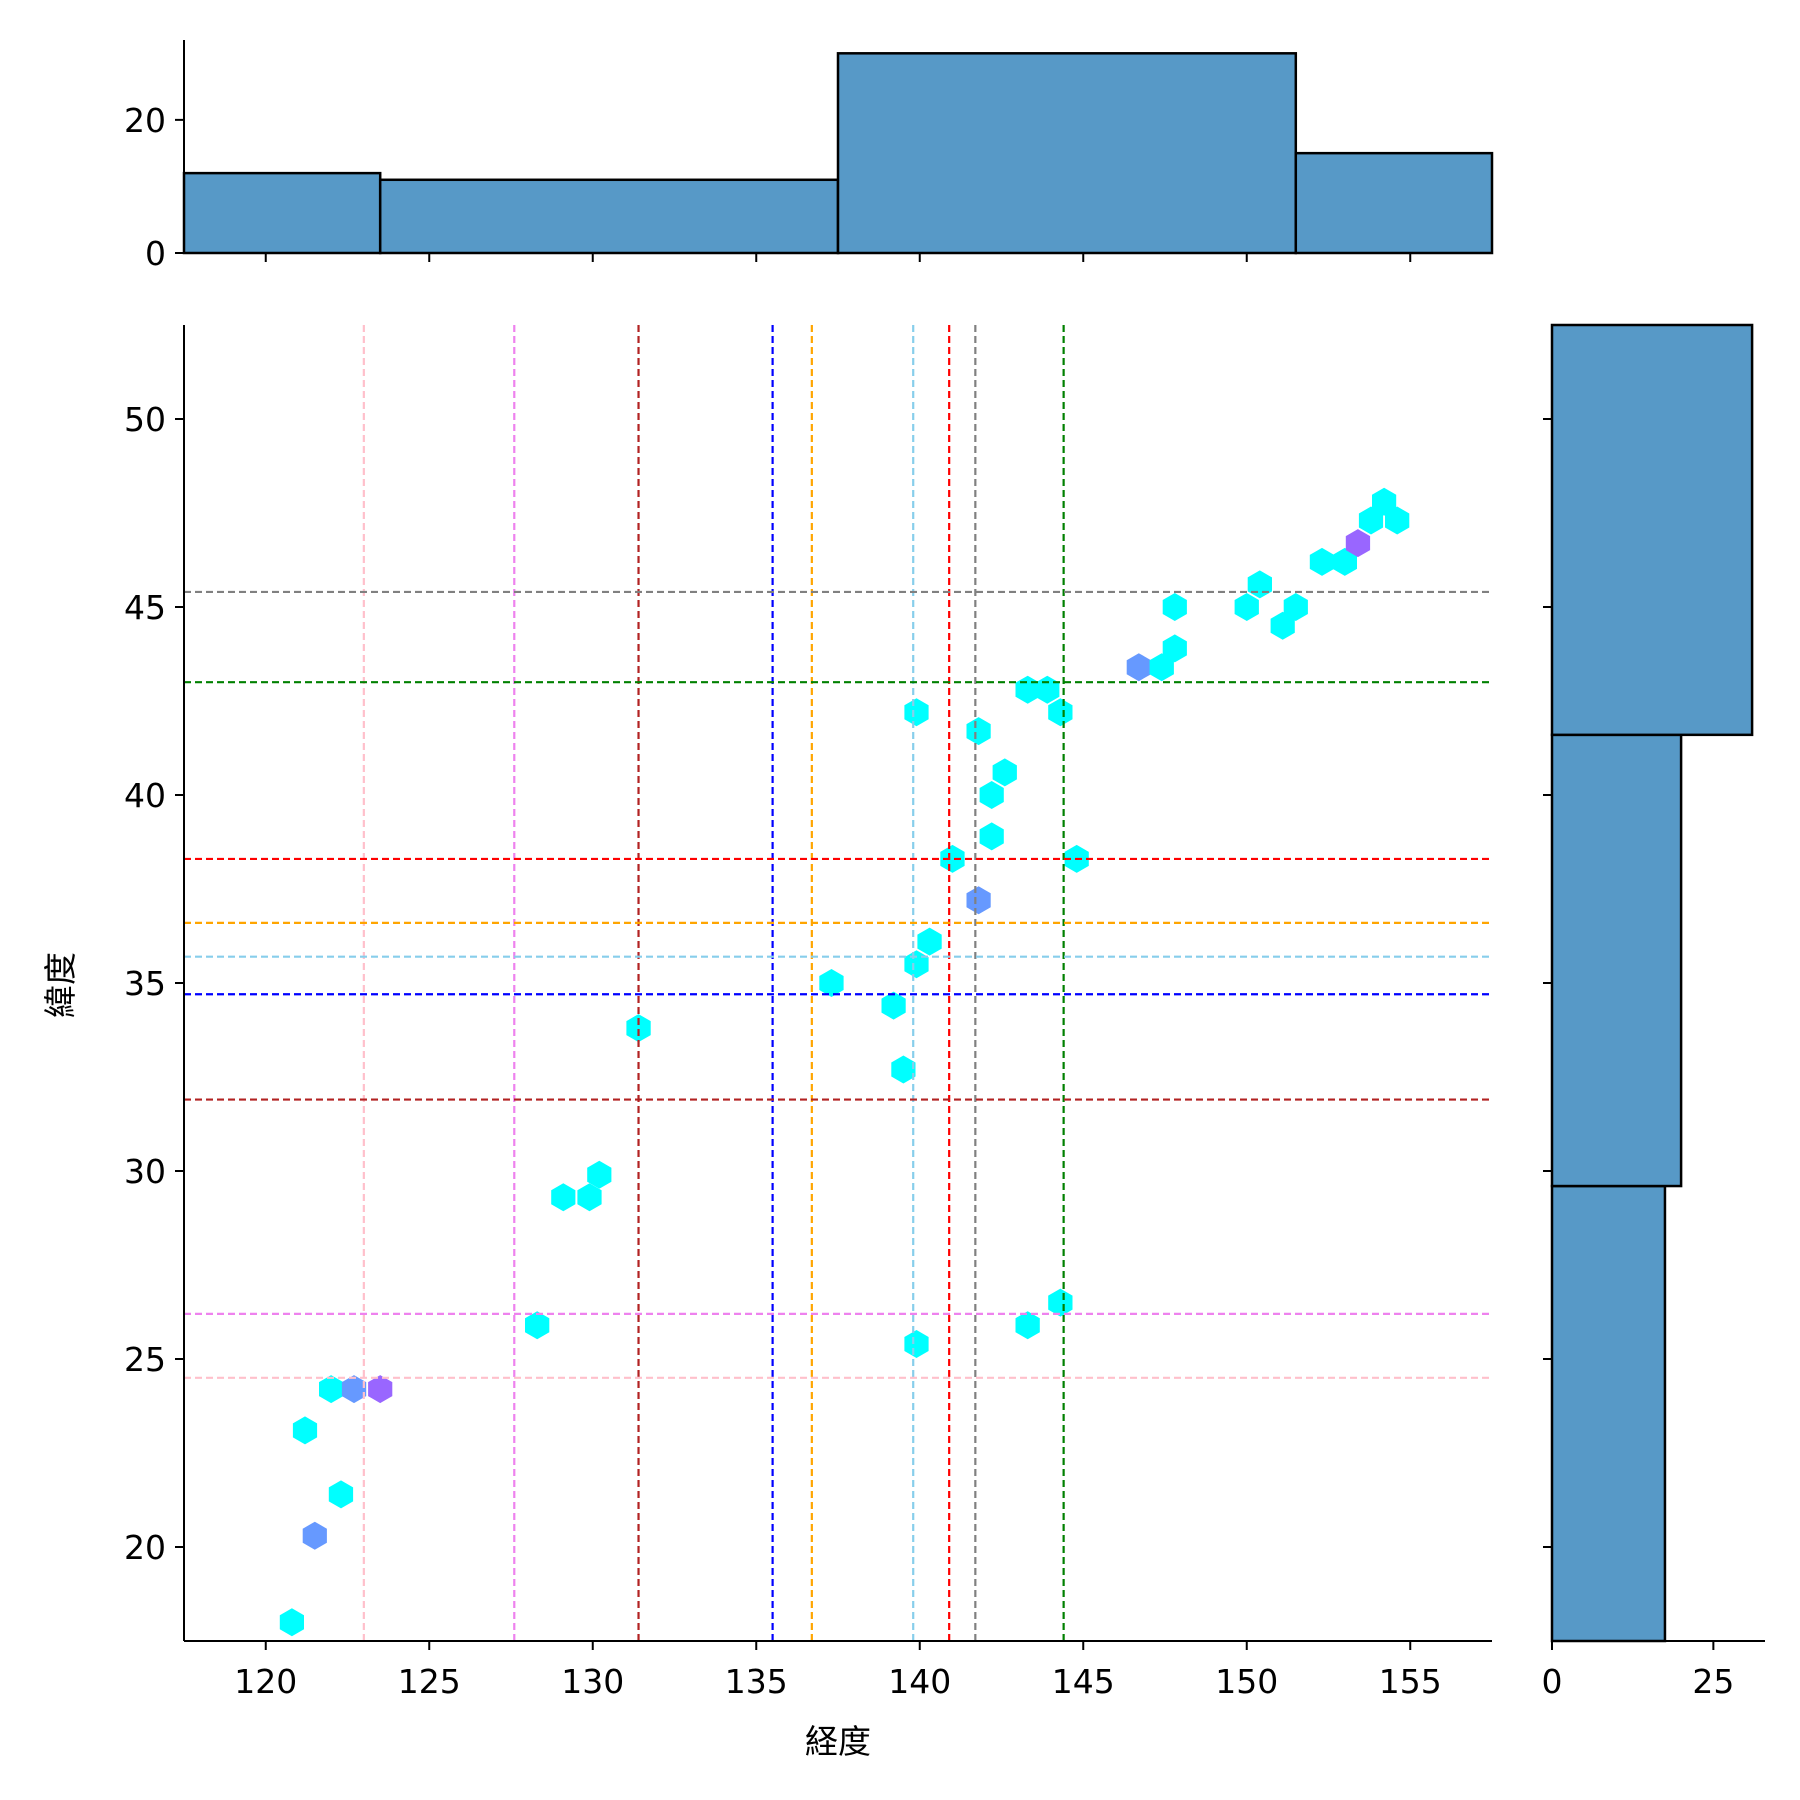 The image size is (1800, 1800). I want to click on top-marginal-histogram: 0 20, so click(809, 156).